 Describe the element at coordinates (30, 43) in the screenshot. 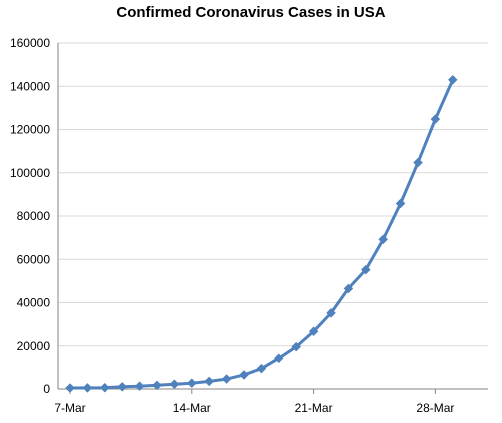

I see `y-tick-label: 160000` at that location.